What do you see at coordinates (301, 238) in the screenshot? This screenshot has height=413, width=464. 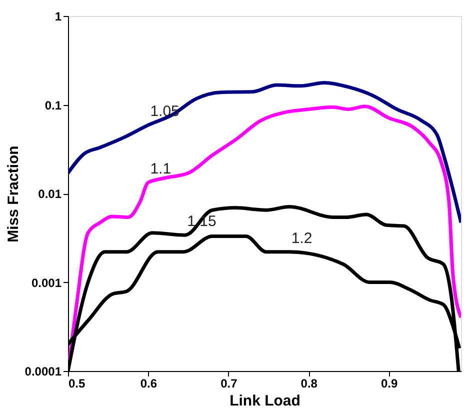 I see `annotation: 1.2` at bounding box center [301, 238].